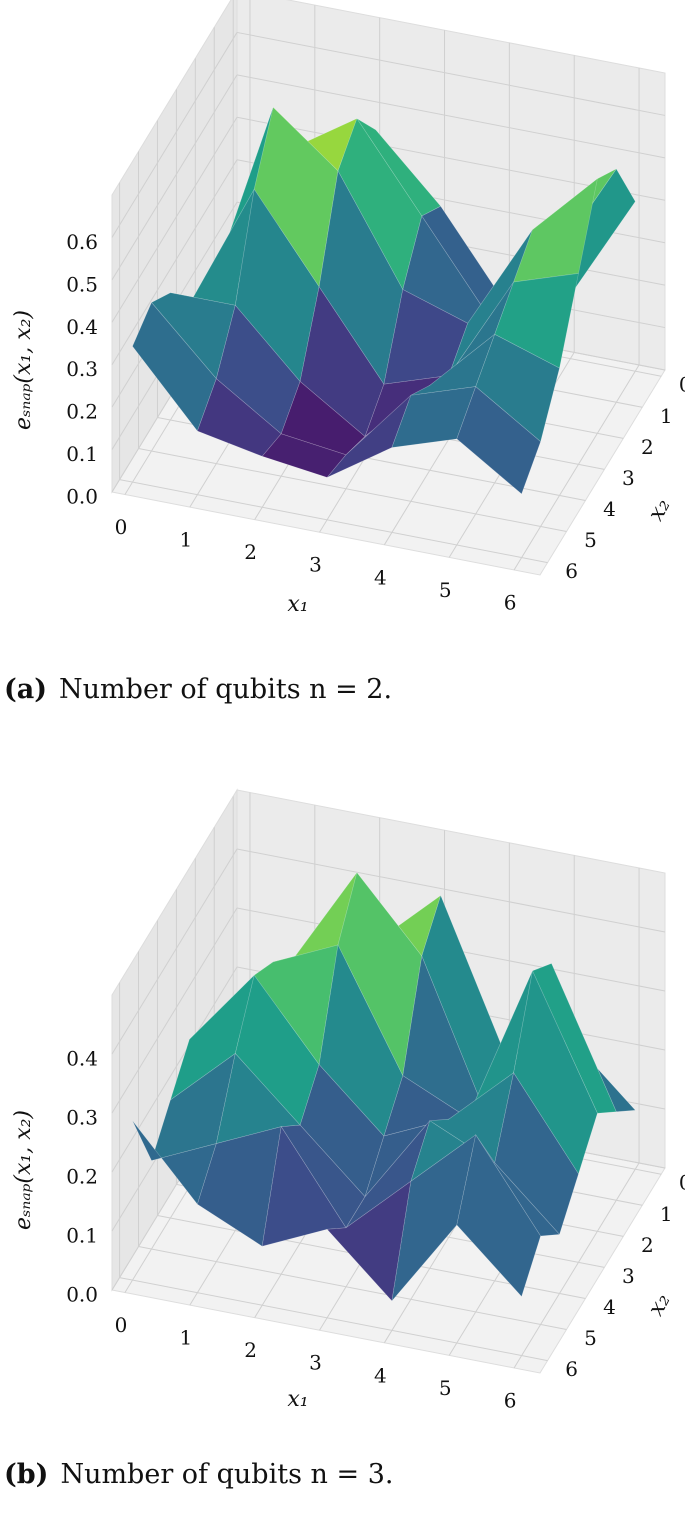 This screenshot has height=1515, width=685. I want to click on caption: (a) Number of qubits n = 2., so click(198, 689).